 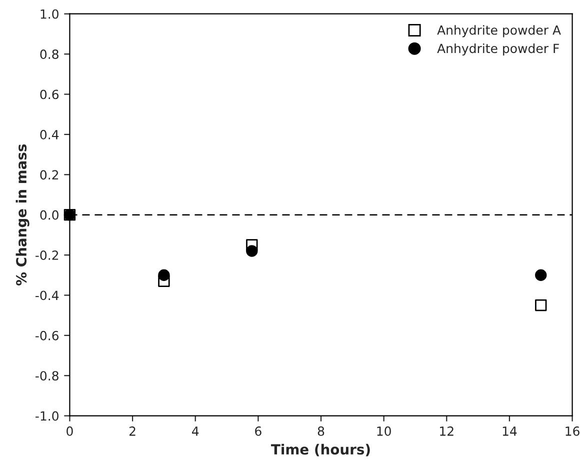 What do you see at coordinates (258, 431) in the screenshot?
I see `x-tick-label: 6` at bounding box center [258, 431].